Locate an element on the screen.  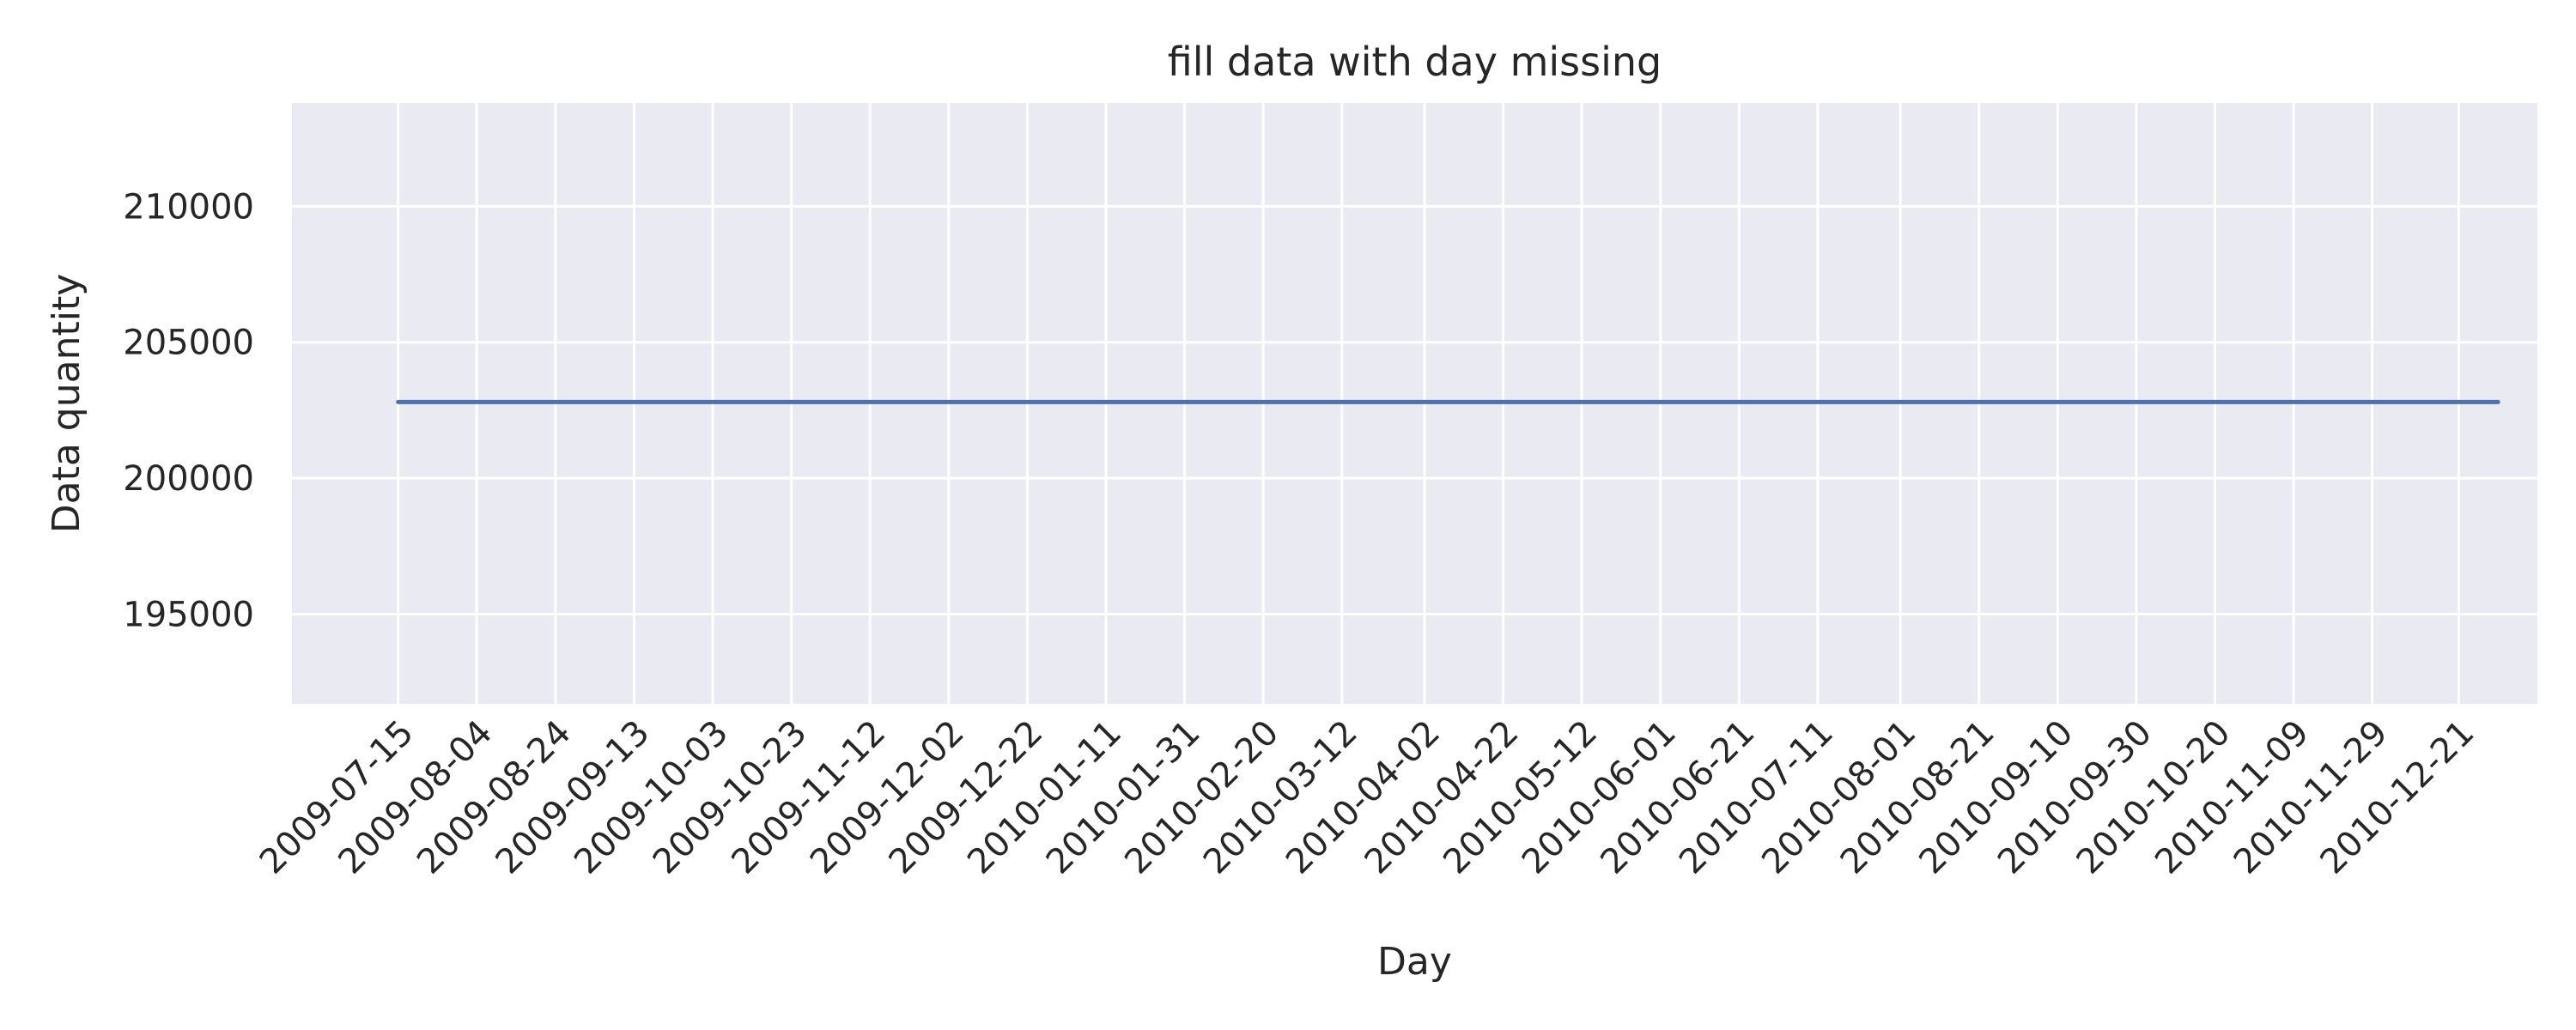
y-tick-labels: 195000 200000 205000 210000 is located at coordinates (188, 410).